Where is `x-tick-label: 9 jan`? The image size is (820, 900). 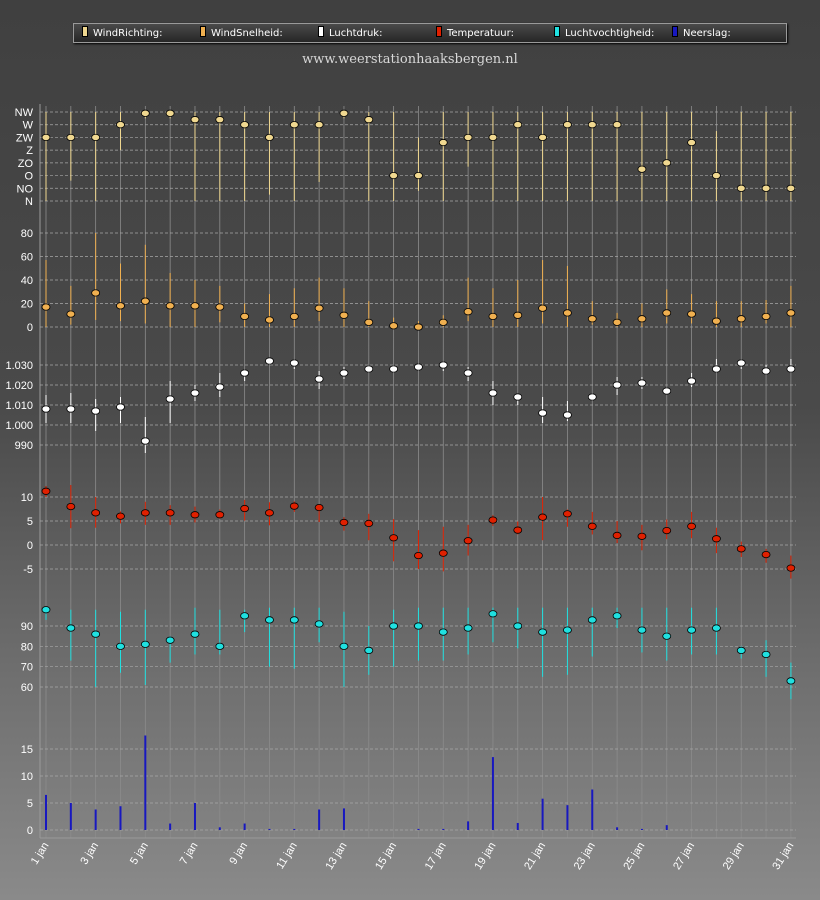
x-tick-label: 9 jan is located at coordinates (238, 853).